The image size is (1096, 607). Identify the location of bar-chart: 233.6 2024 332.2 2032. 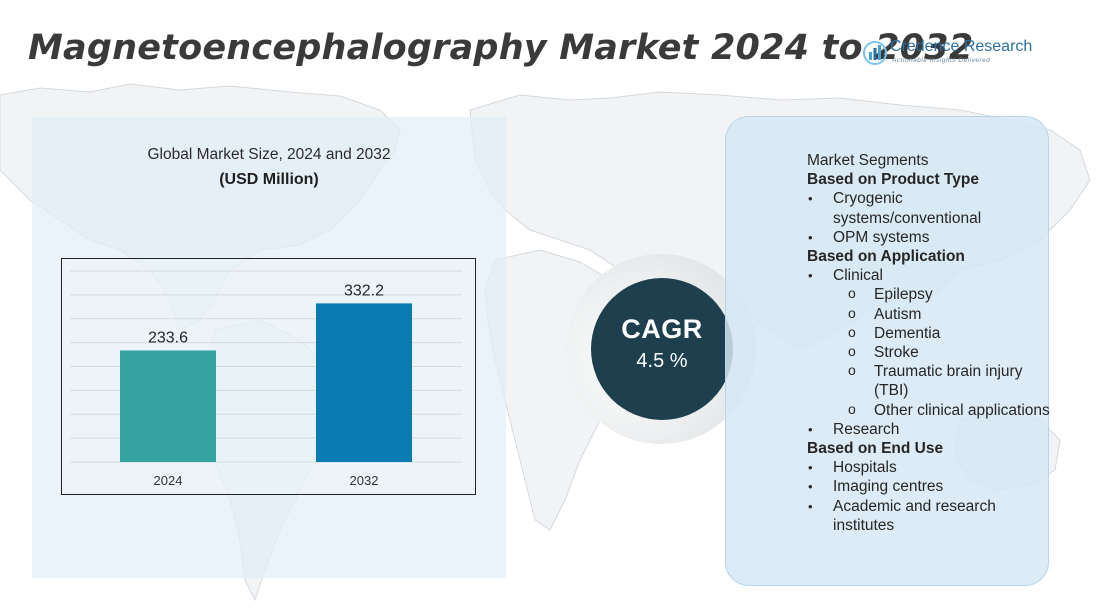
(268, 376).